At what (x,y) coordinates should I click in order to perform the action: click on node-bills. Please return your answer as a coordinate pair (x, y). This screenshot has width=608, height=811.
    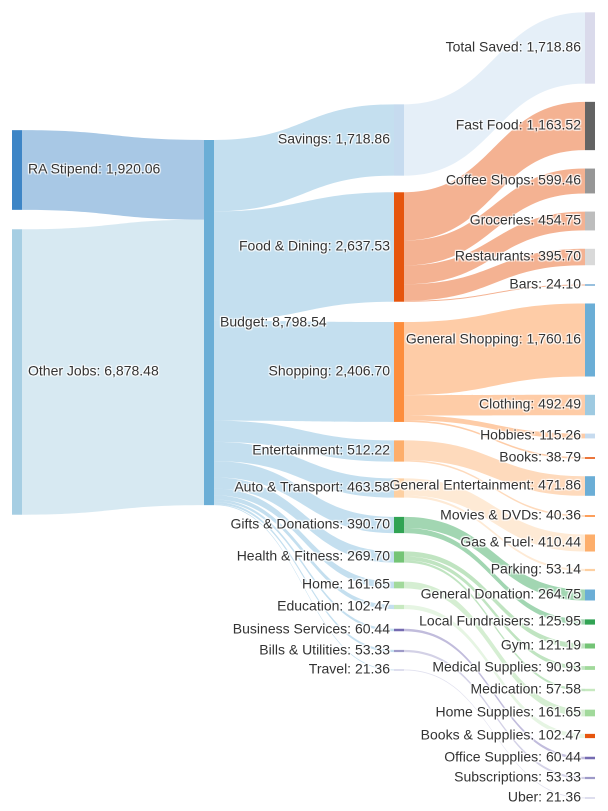
    Looking at the image, I should click on (399, 651).